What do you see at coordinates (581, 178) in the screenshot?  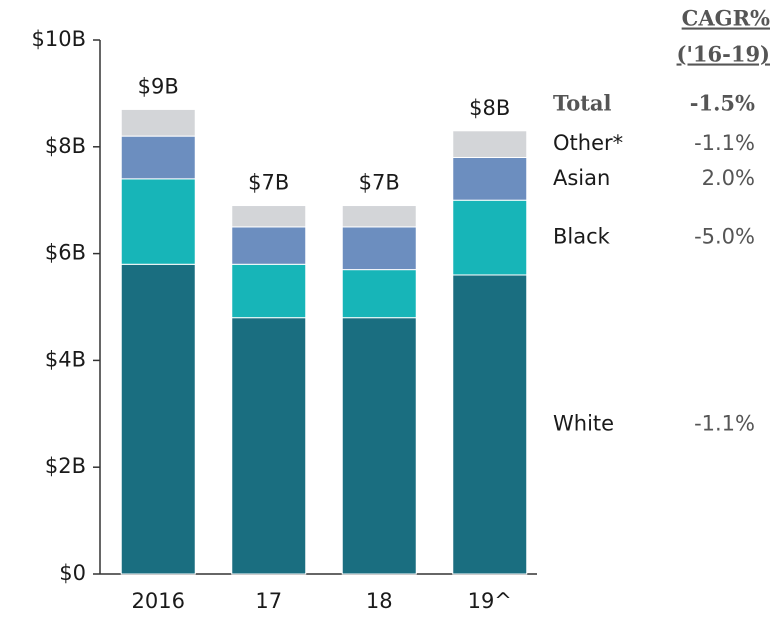 I see `legend-label: Asian` at bounding box center [581, 178].